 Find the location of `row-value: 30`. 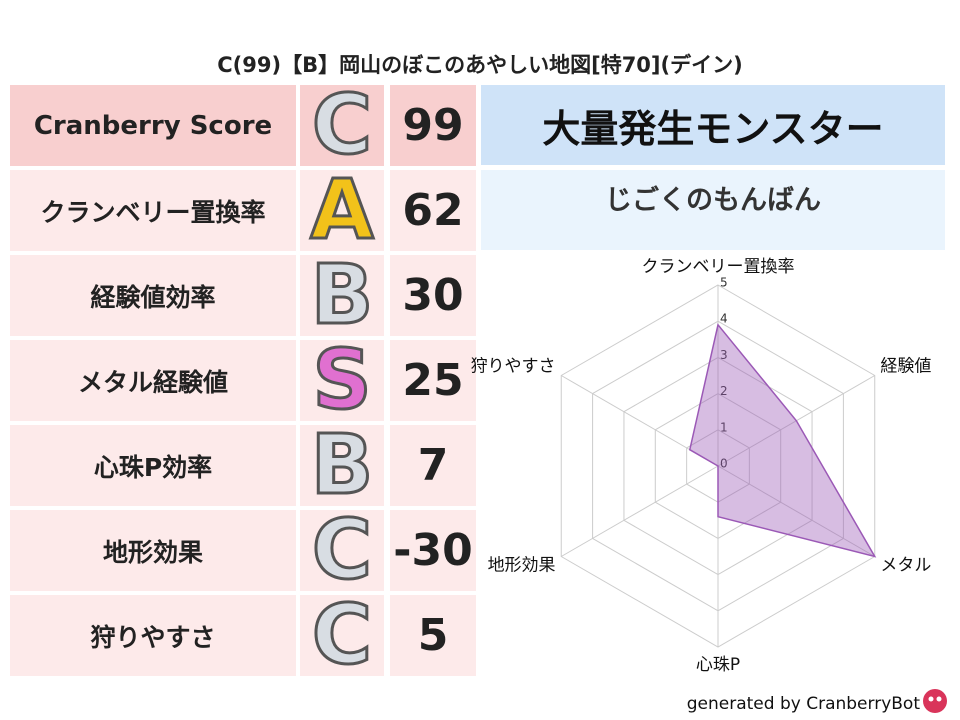

row-value: 30 is located at coordinates (433, 295).